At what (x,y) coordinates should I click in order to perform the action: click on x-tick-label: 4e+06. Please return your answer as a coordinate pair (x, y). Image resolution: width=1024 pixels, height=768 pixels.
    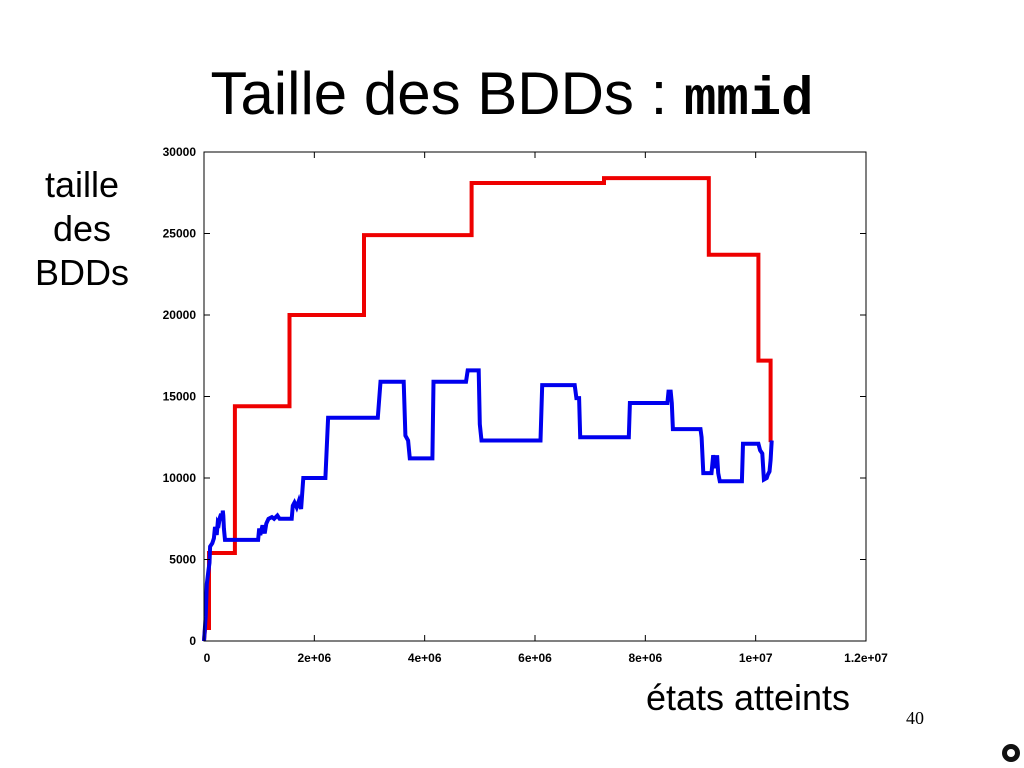
    Looking at the image, I should click on (425, 658).